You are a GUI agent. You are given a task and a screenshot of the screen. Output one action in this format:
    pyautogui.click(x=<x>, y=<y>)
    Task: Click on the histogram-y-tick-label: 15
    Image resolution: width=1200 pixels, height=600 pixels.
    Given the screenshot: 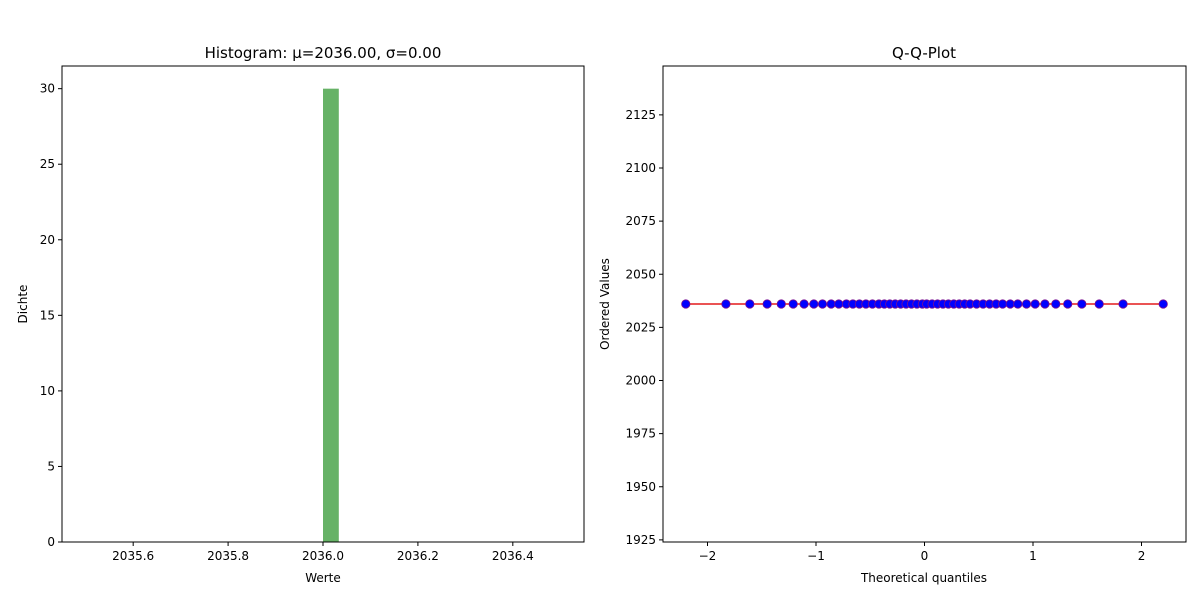 What is the action you would take?
    pyautogui.click(x=47, y=315)
    